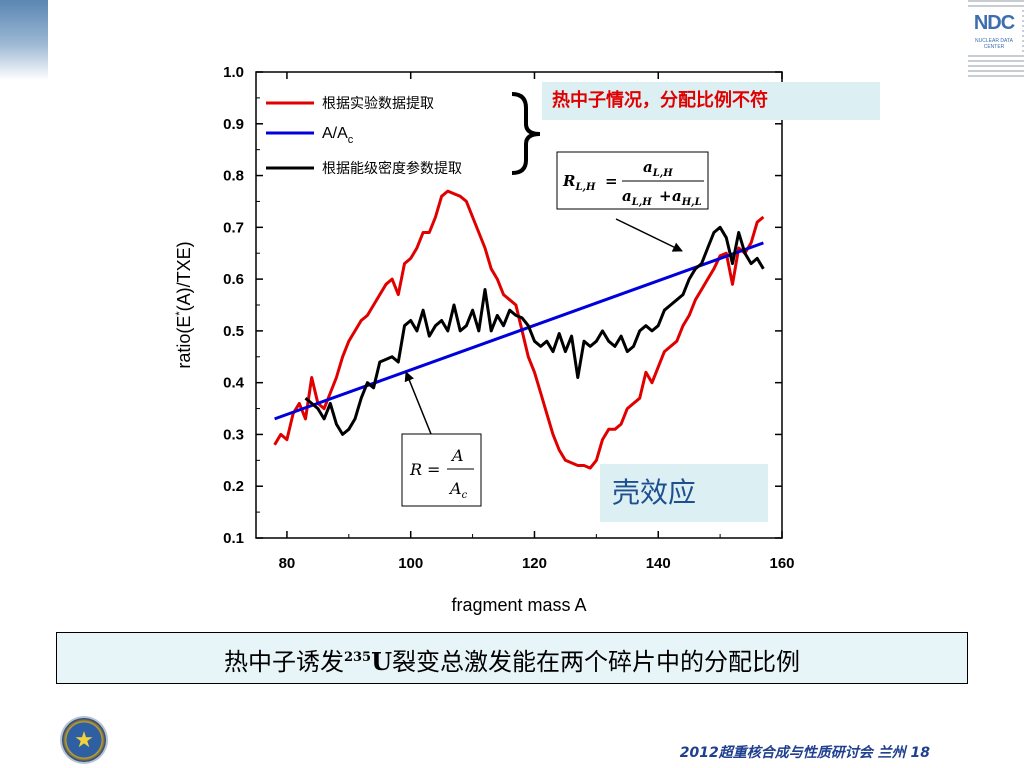 The width and height of the screenshot is (1024, 768). I want to click on header-gradient-left, so click(24, 40).